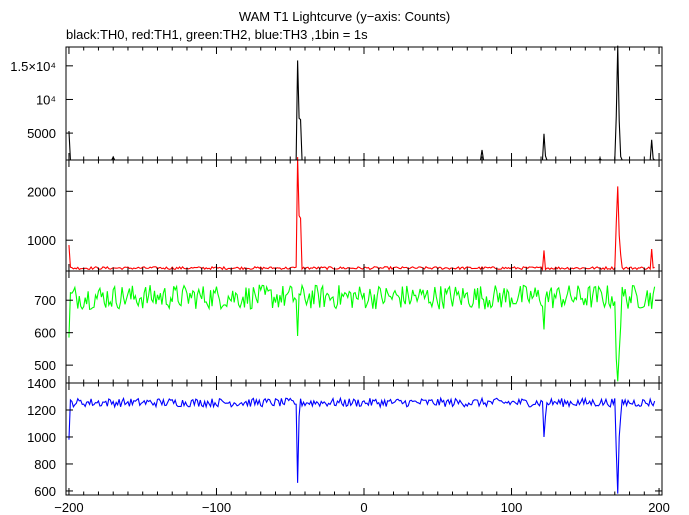  What do you see at coordinates (46, 99) in the screenshot?
I see `y-tick-label: 10⁴` at bounding box center [46, 99].